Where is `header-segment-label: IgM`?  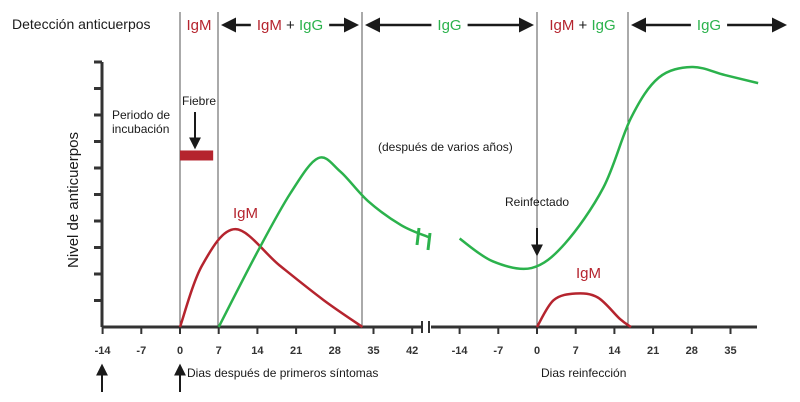 header-segment-label: IgM is located at coordinates (198, 25).